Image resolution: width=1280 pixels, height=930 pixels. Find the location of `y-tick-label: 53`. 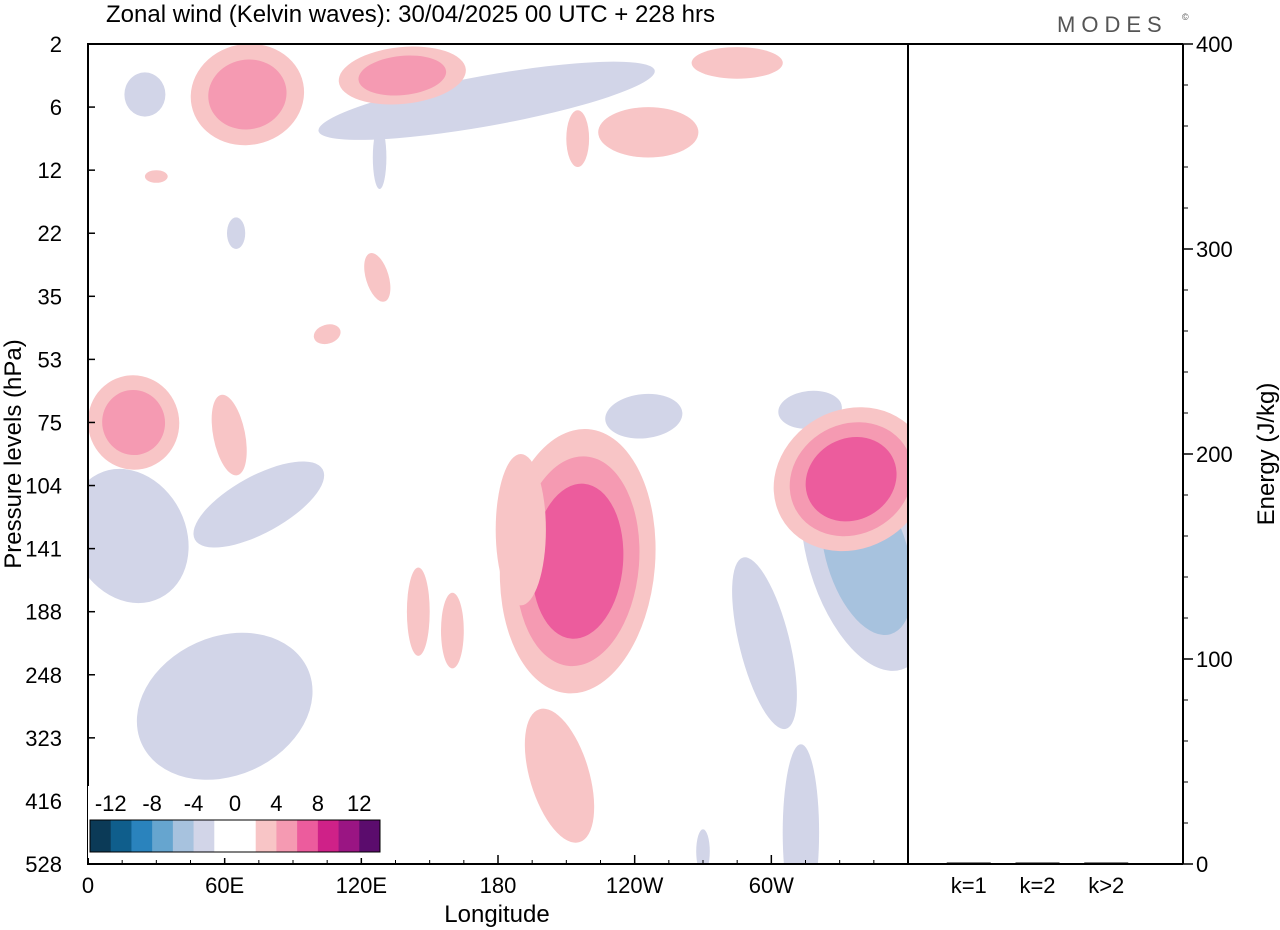

y-tick-label: 53 is located at coordinates (50, 359).